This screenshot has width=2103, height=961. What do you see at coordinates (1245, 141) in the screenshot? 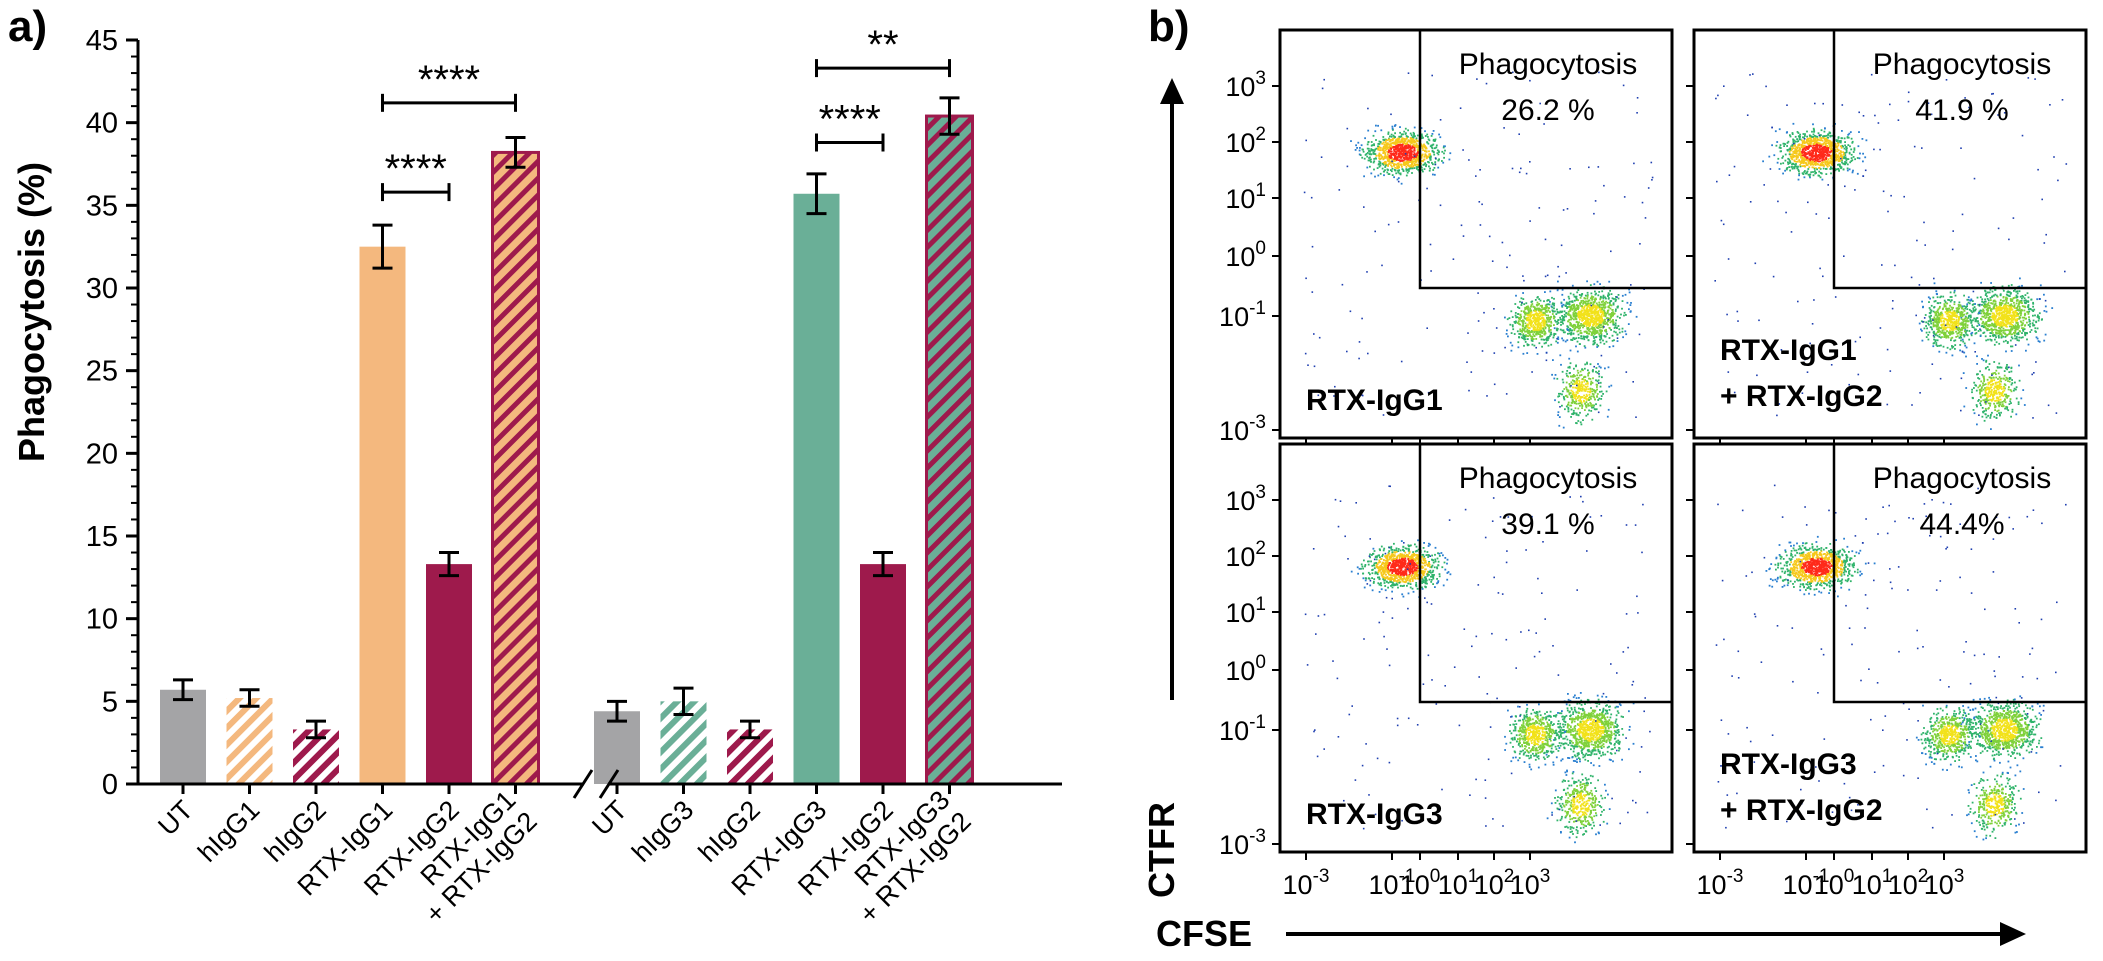
I see `y-tick-label-0-1: 10²` at bounding box center [1245, 141].